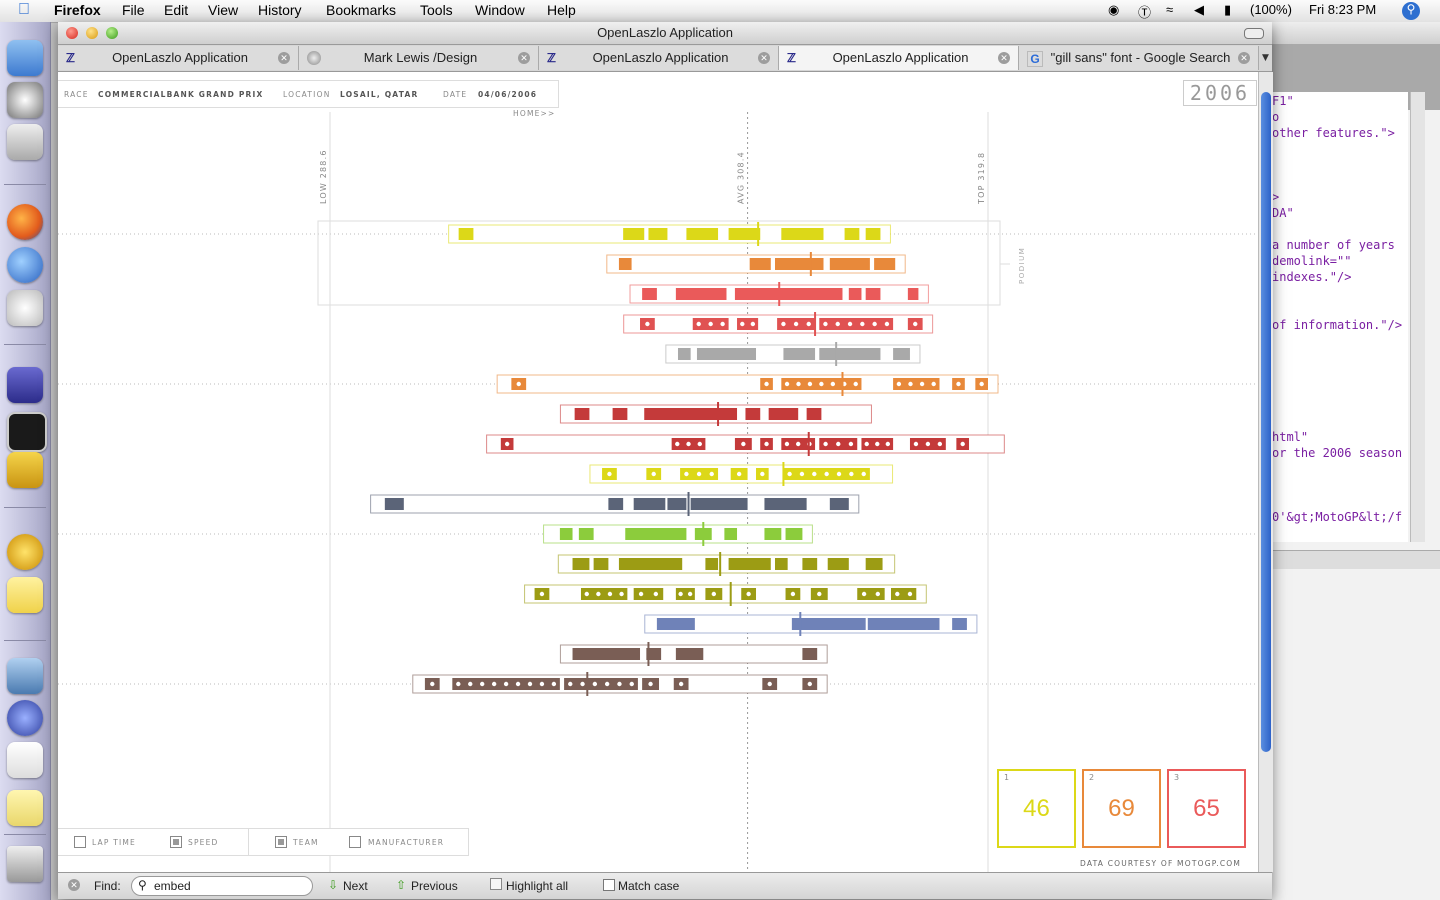 This screenshot has height=900, width=1440. I want to click on menu-tools: Tools, so click(436, 10).